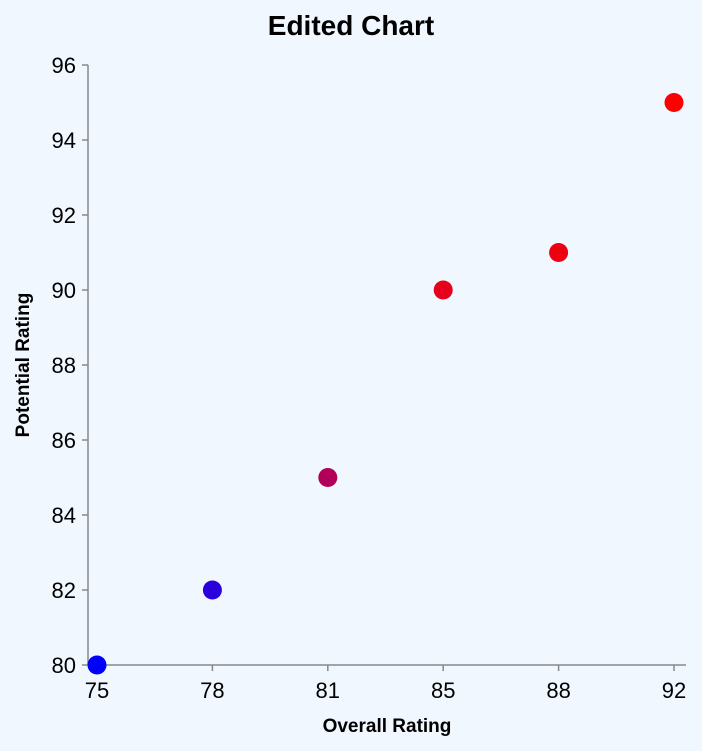  Describe the element at coordinates (443, 690) in the screenshot. I see `x-tick-label: 85` at that location.